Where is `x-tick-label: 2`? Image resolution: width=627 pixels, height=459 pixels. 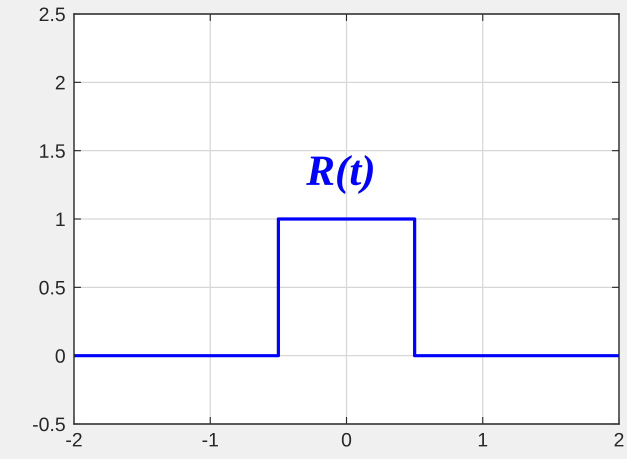 x-tick-label: 2 is located at coordinates (619, 439).